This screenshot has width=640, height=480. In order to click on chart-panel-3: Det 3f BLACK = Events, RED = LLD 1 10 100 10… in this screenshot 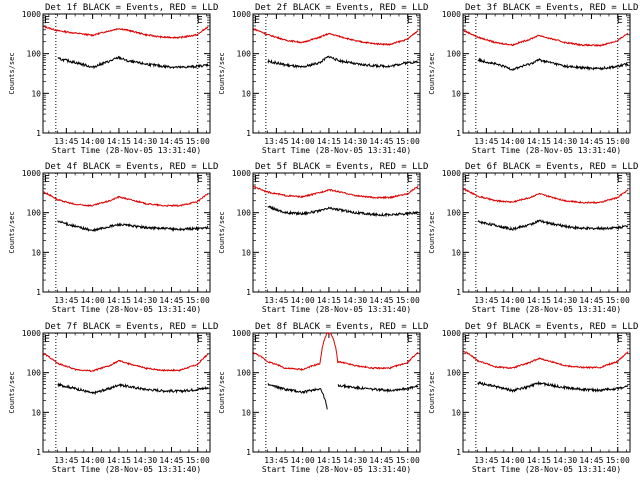, I will do `click(533, 79)`.